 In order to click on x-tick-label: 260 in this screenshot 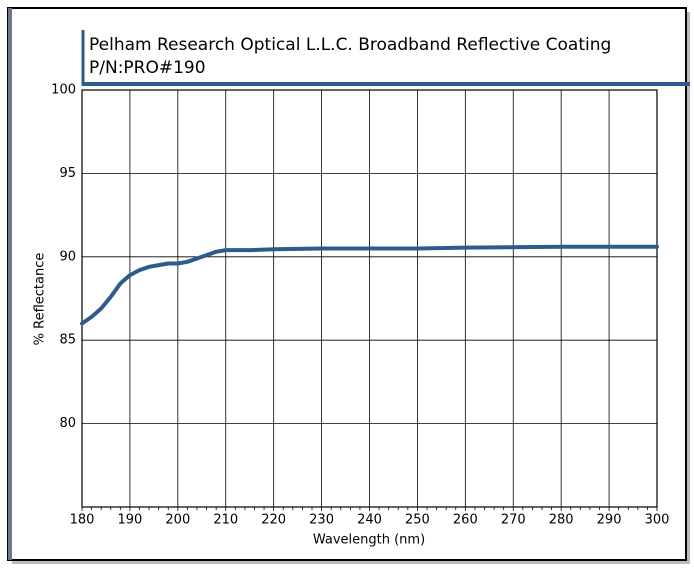, I will do `click(465, 520)`.